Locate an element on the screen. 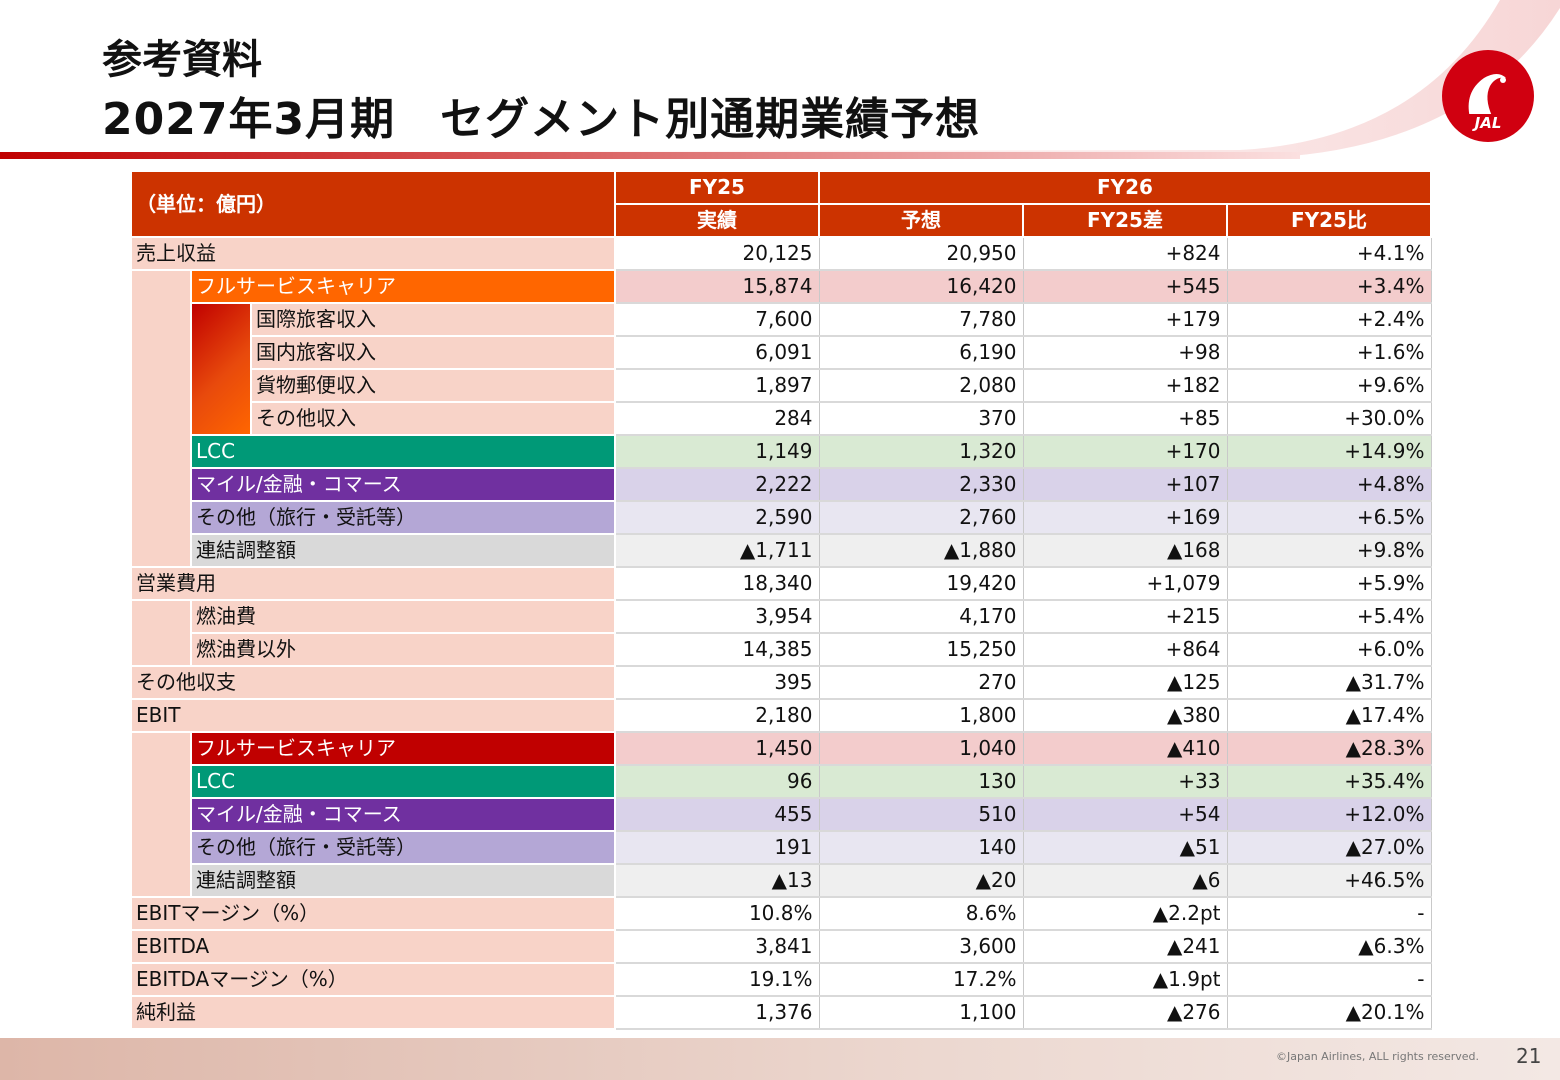  value-fy26-forecast: 19,420 is located at coordinates (921, 583).